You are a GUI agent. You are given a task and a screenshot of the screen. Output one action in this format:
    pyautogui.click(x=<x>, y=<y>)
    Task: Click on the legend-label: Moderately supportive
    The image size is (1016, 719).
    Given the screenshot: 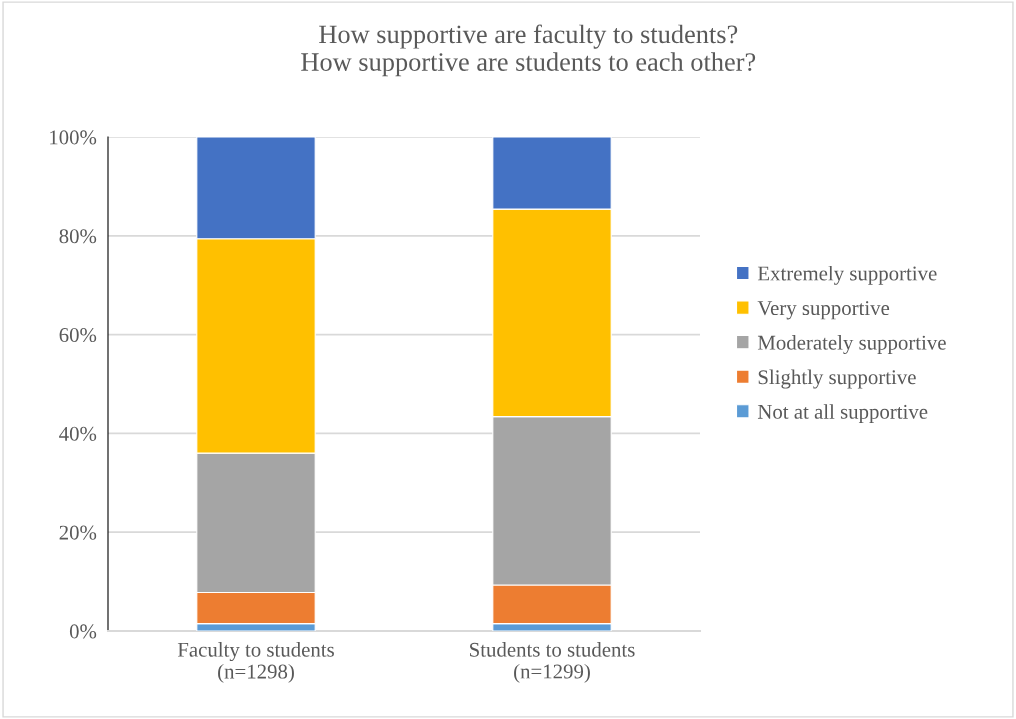 What is the action you would take?
    pyautogui.click(x=851, y=344)
    